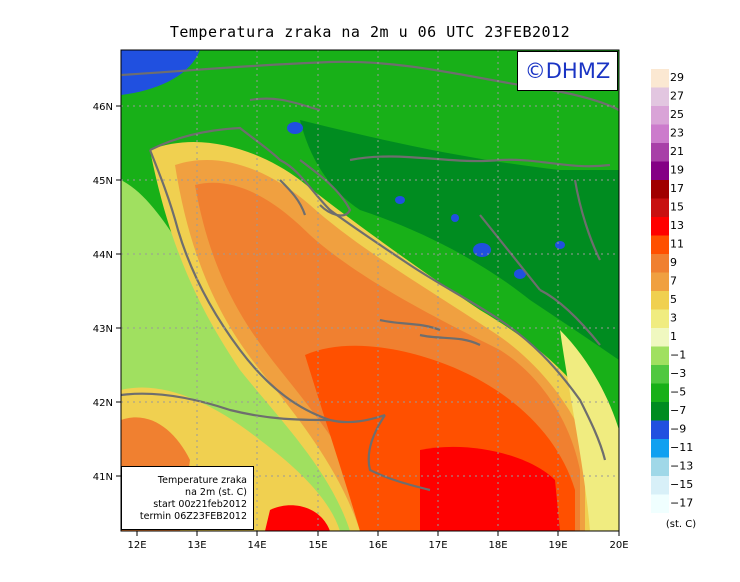  I want to click on info-line-1: Temperature zraka, so click(202, 480).